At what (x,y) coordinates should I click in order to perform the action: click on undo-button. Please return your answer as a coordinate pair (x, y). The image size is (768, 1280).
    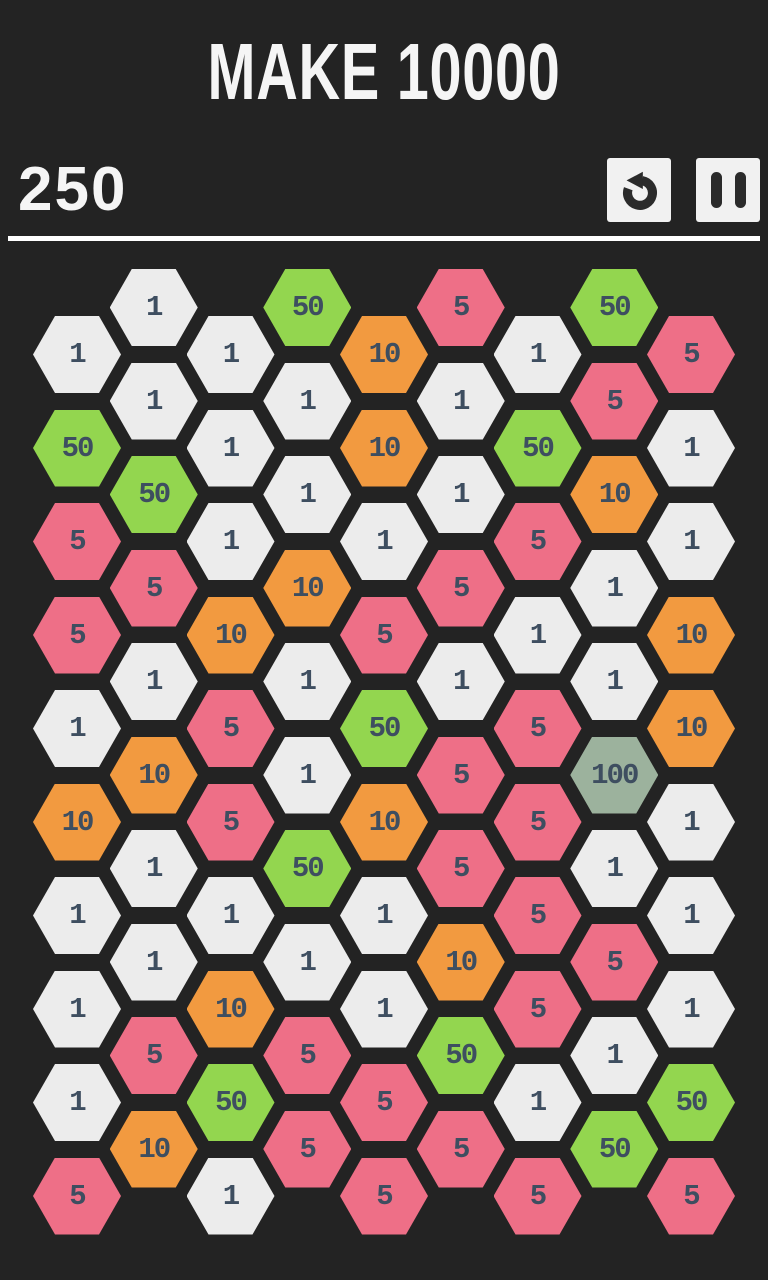
    Looking at the image, I should click on (639, 190).